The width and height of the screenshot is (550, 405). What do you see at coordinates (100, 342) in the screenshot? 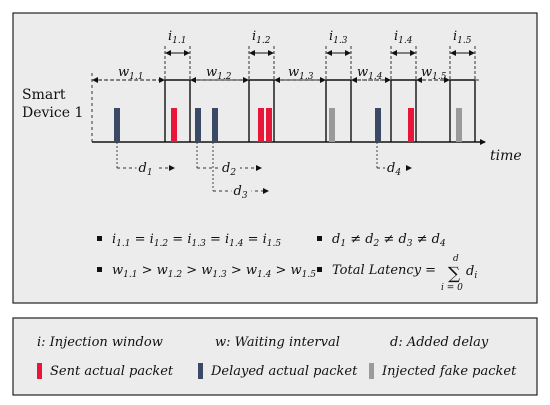
I see `legend-injection: i: Injection window` at bounding box center [100, 342].